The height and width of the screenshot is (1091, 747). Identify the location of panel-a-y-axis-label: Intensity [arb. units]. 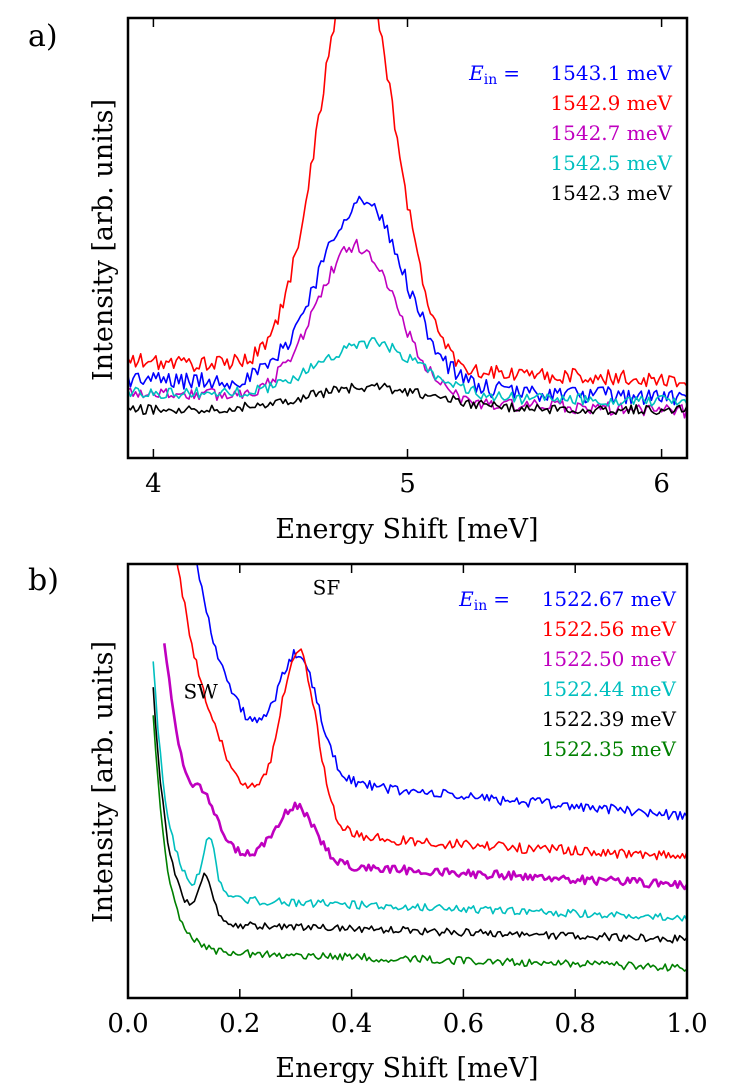
(103, 240).